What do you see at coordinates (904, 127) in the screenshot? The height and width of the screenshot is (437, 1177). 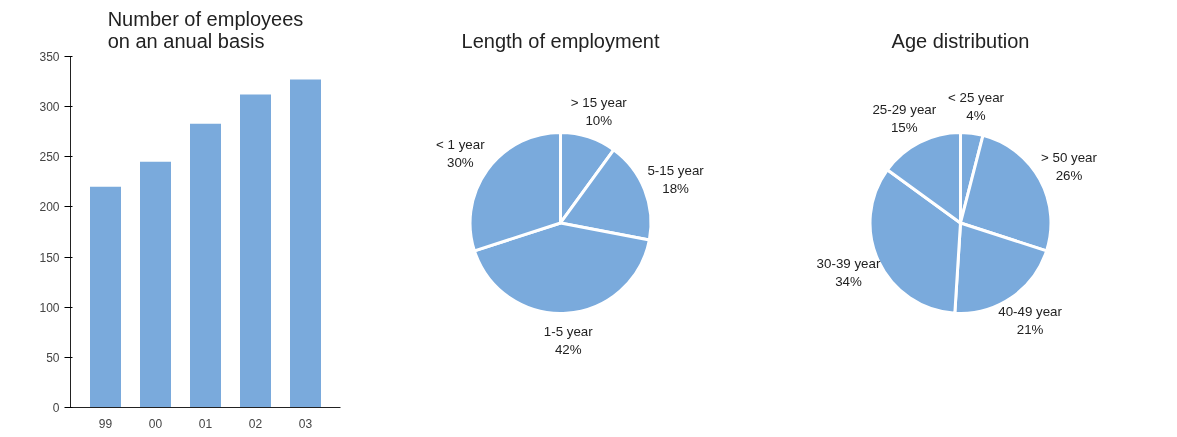 I see `data-label: 15%` at bounding box center [904, 127].